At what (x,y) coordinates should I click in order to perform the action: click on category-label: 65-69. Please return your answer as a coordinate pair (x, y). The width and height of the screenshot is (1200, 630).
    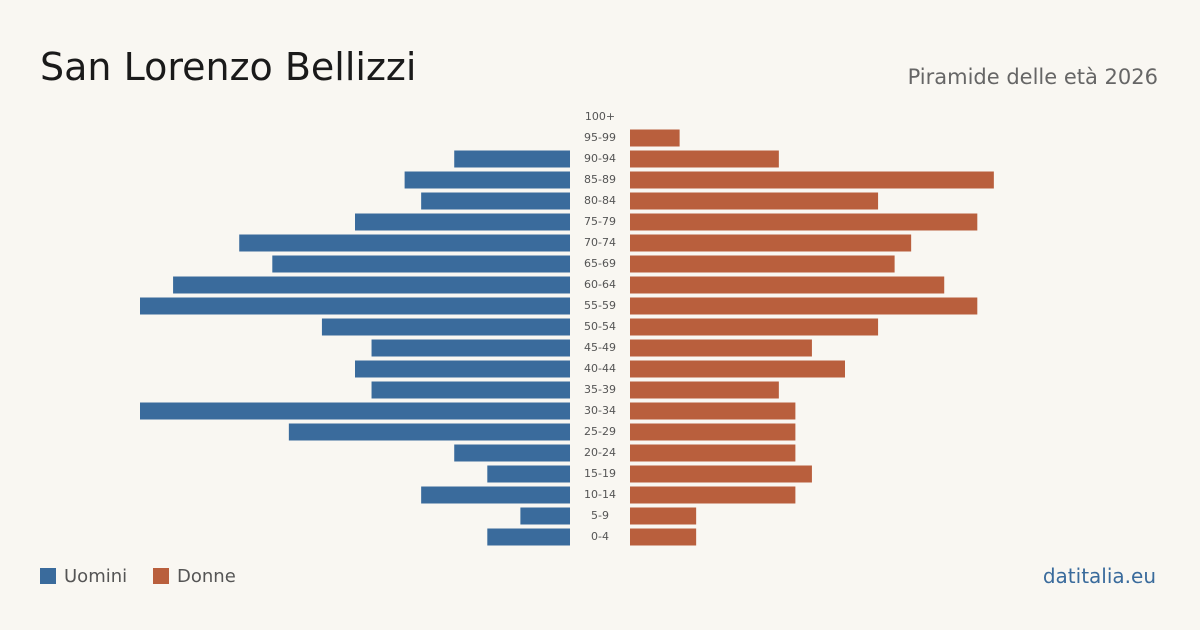
    Looking at the image, I should click on (600, 263).